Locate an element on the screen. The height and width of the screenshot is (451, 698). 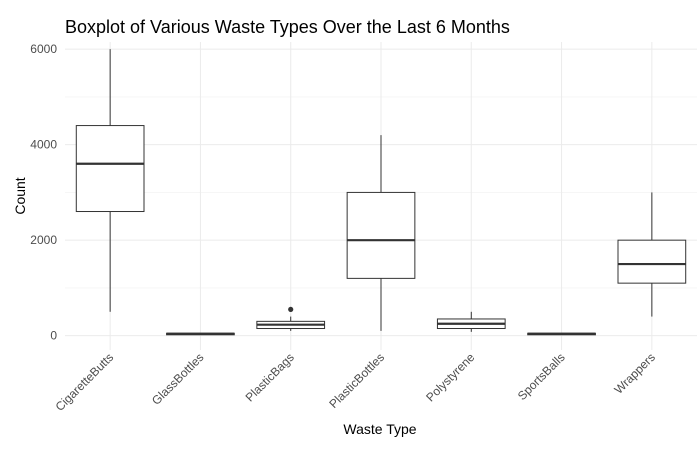
box-Wrappers is located at coordinates (652, 254).